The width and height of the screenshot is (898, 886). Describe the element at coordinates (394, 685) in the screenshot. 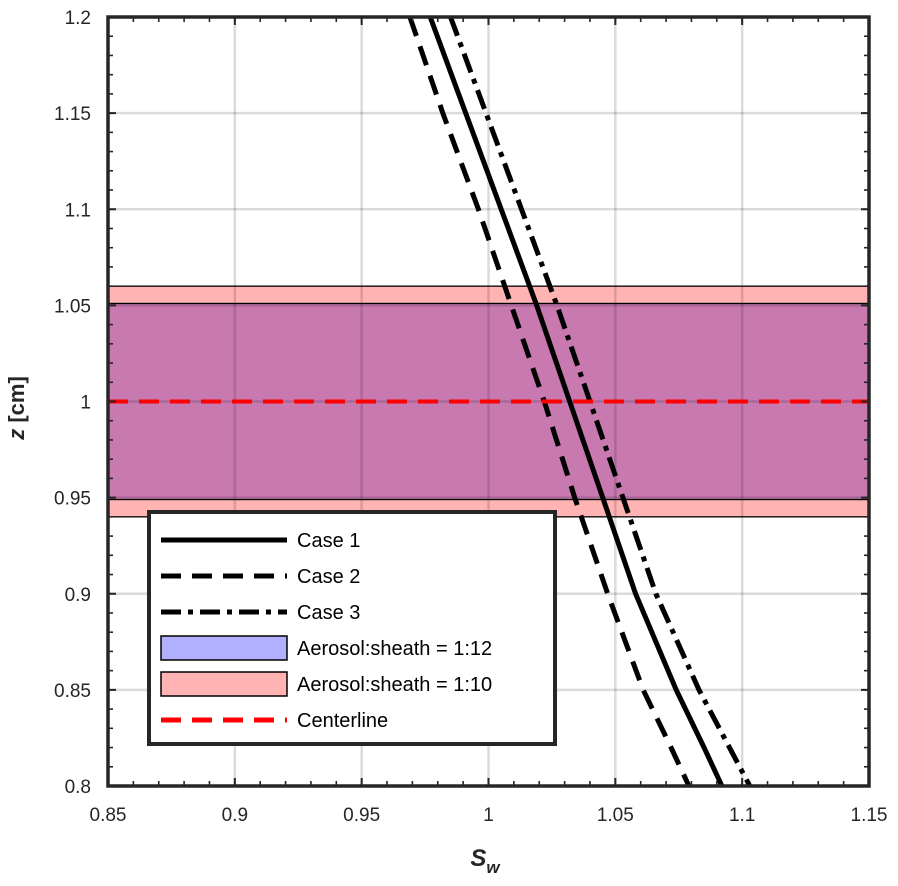

I see `legend-label-aerosol-sheath-1-10: Aerosol:sheath = 1:10` at that location.